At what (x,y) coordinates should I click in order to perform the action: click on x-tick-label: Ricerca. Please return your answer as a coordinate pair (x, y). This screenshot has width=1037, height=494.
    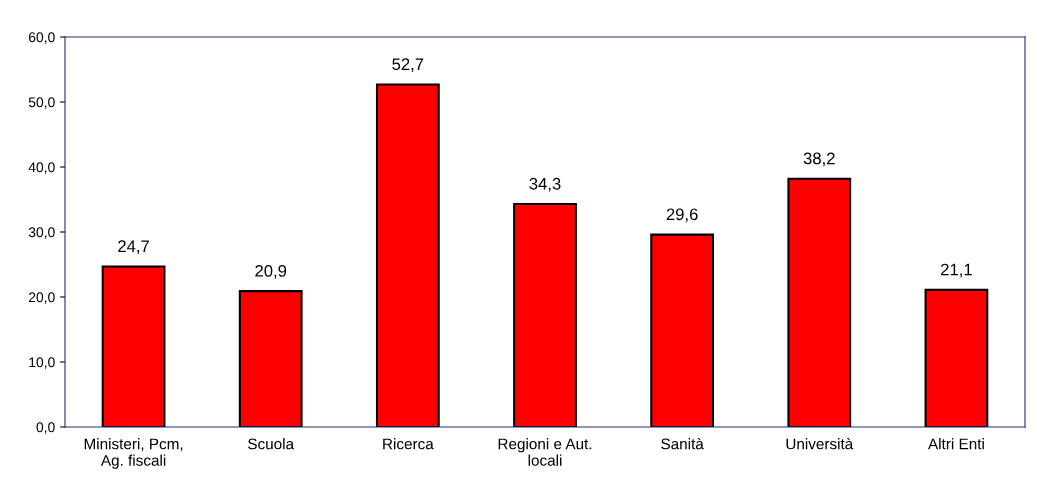
    Looking at the image, I should click on (408, 444).